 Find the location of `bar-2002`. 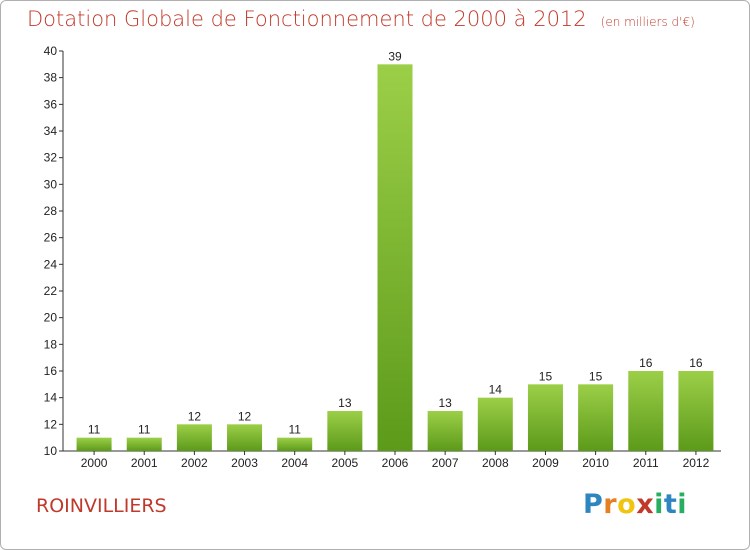

bar-2002 is located at coordinates (194, 437).